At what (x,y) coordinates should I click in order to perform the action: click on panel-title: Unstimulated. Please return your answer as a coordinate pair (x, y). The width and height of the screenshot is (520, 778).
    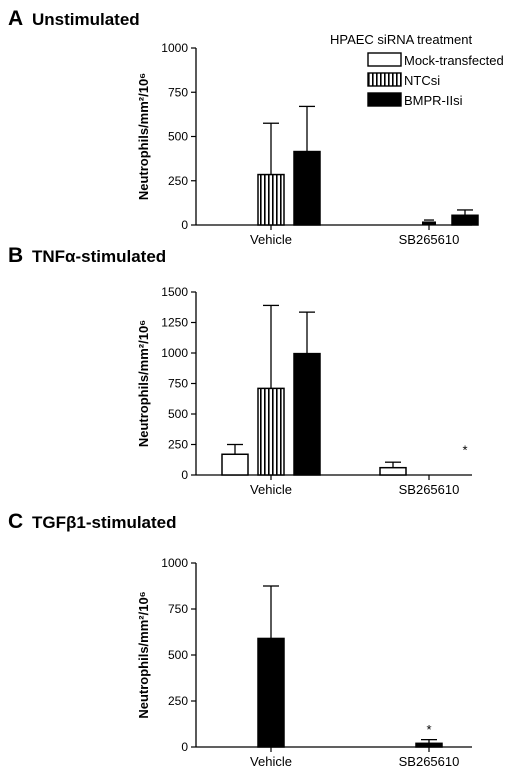
    Looking at the image, I should click on (86, 19).